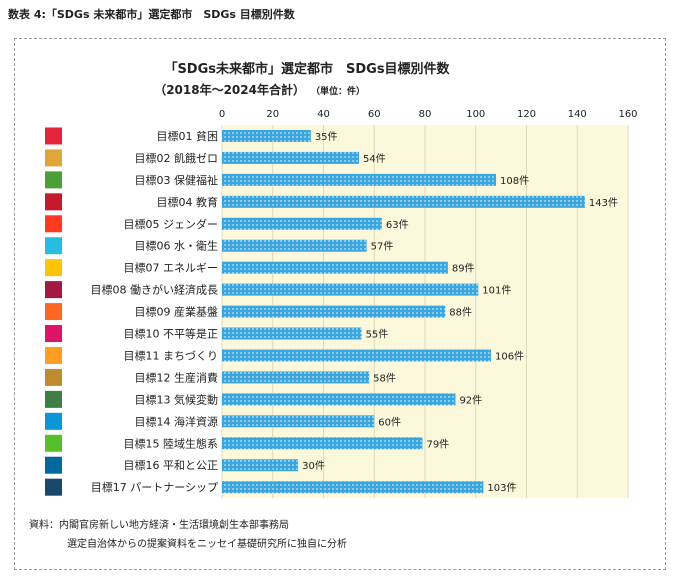 This screenshot has width=680, height=581. I want to click on data-label: 88件, so click(460, 313).